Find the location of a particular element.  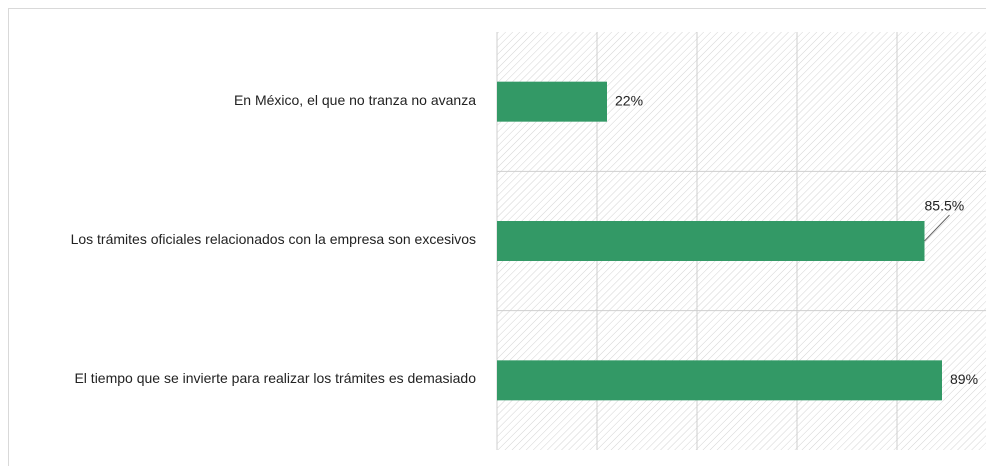

value-label: 89% is located at coordinates (964, 379).